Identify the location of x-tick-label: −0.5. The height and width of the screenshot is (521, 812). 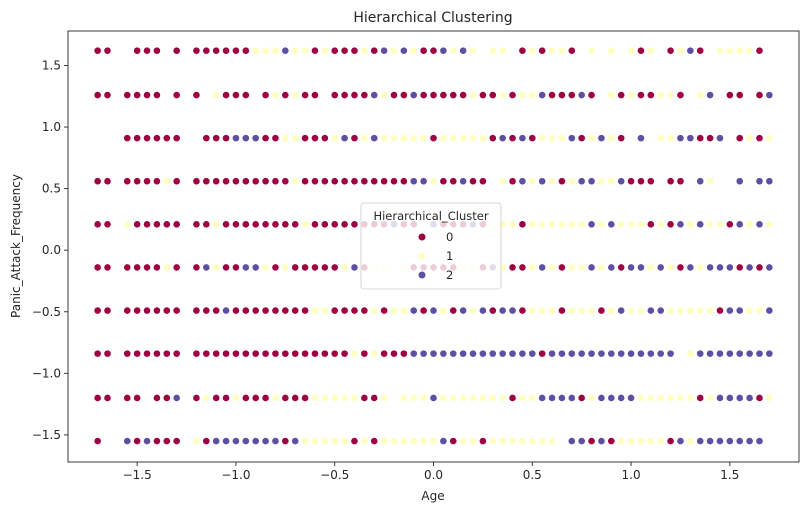
(334, 475).